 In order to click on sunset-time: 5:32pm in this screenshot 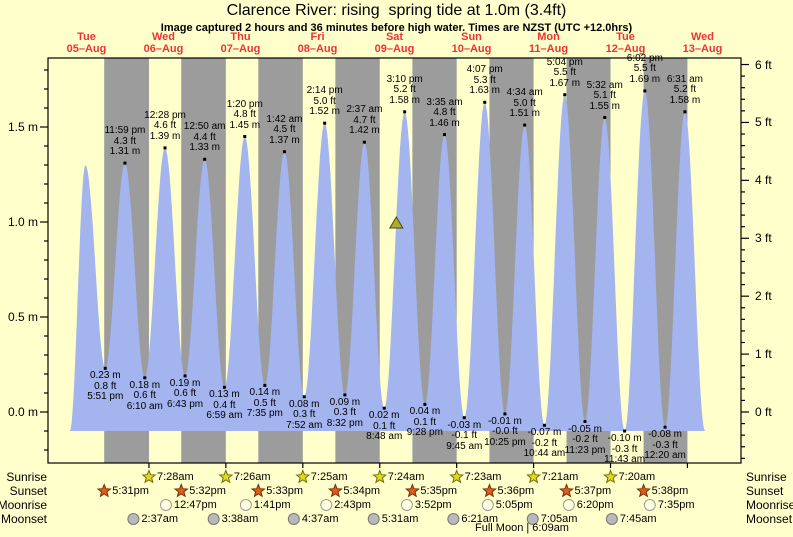, I will do `click(207, 491)`.